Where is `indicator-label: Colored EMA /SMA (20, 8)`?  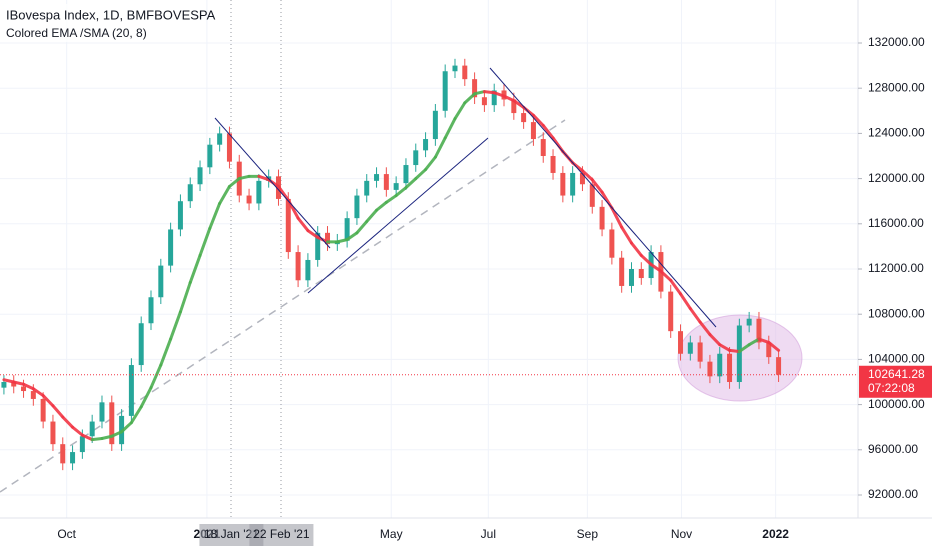 indicator-label: Colored EMA /SMA (20, 8) is located at coordinates (76, 33).